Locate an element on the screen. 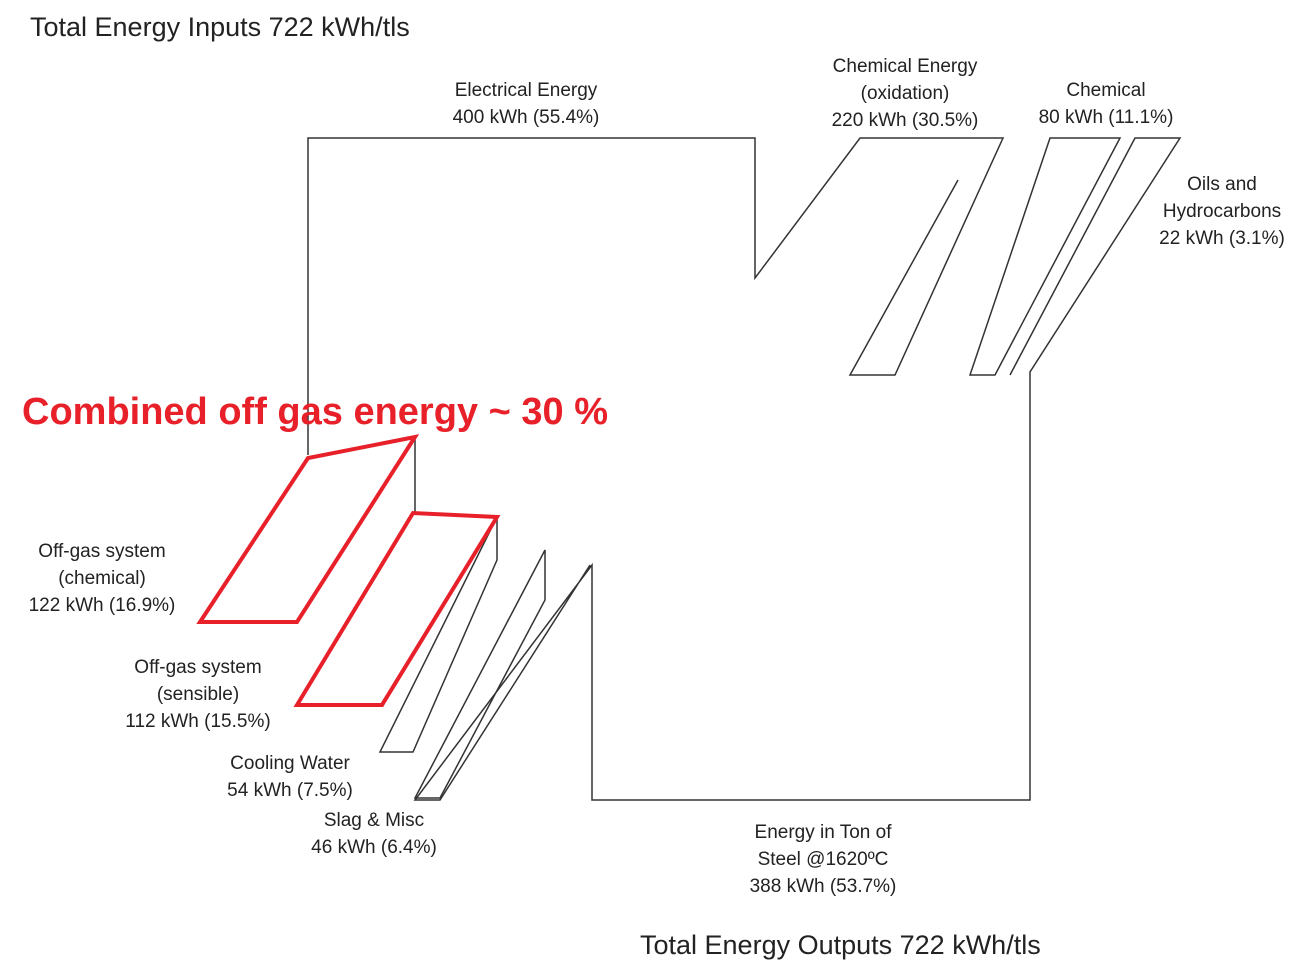 Image resolution: width=1306 pixels, height=964 pixels. flow-label: 112 kWh (15.5%) is located at coordinates (197, 721).